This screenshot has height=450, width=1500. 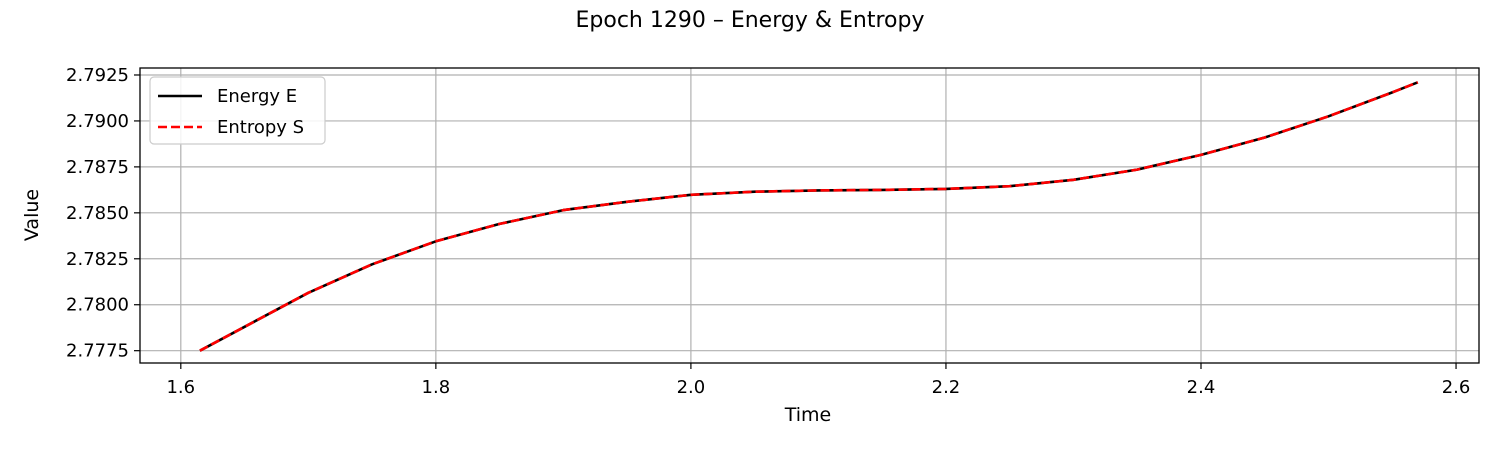 What do you see at coordinates (97, 259) in the screenshot?
I see `y-tick-label: 2.7825` at bounding box center [97, 259].